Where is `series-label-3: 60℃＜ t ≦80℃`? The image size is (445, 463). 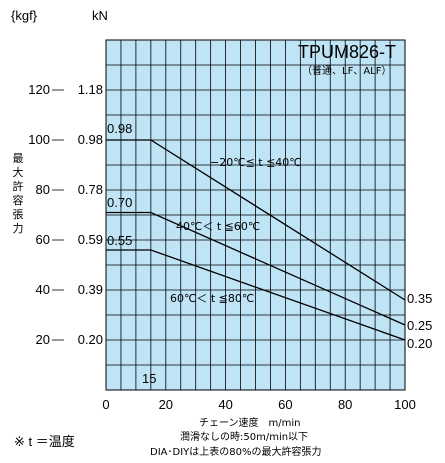 series-label-3: 60℃＜ t ≦80℃ is located at coordinates (212, 298).